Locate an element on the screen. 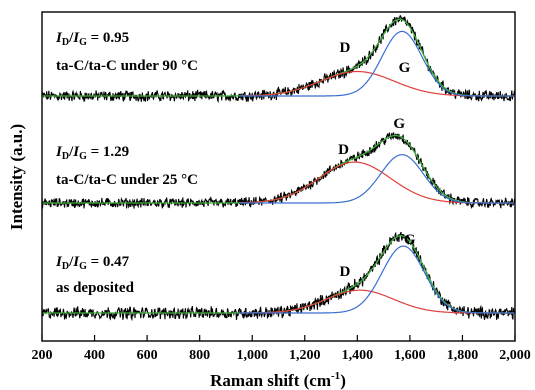 The height and width of the screenshot is (390, 535). d-peak-label-middle: D is located at coordinates (343, 150).